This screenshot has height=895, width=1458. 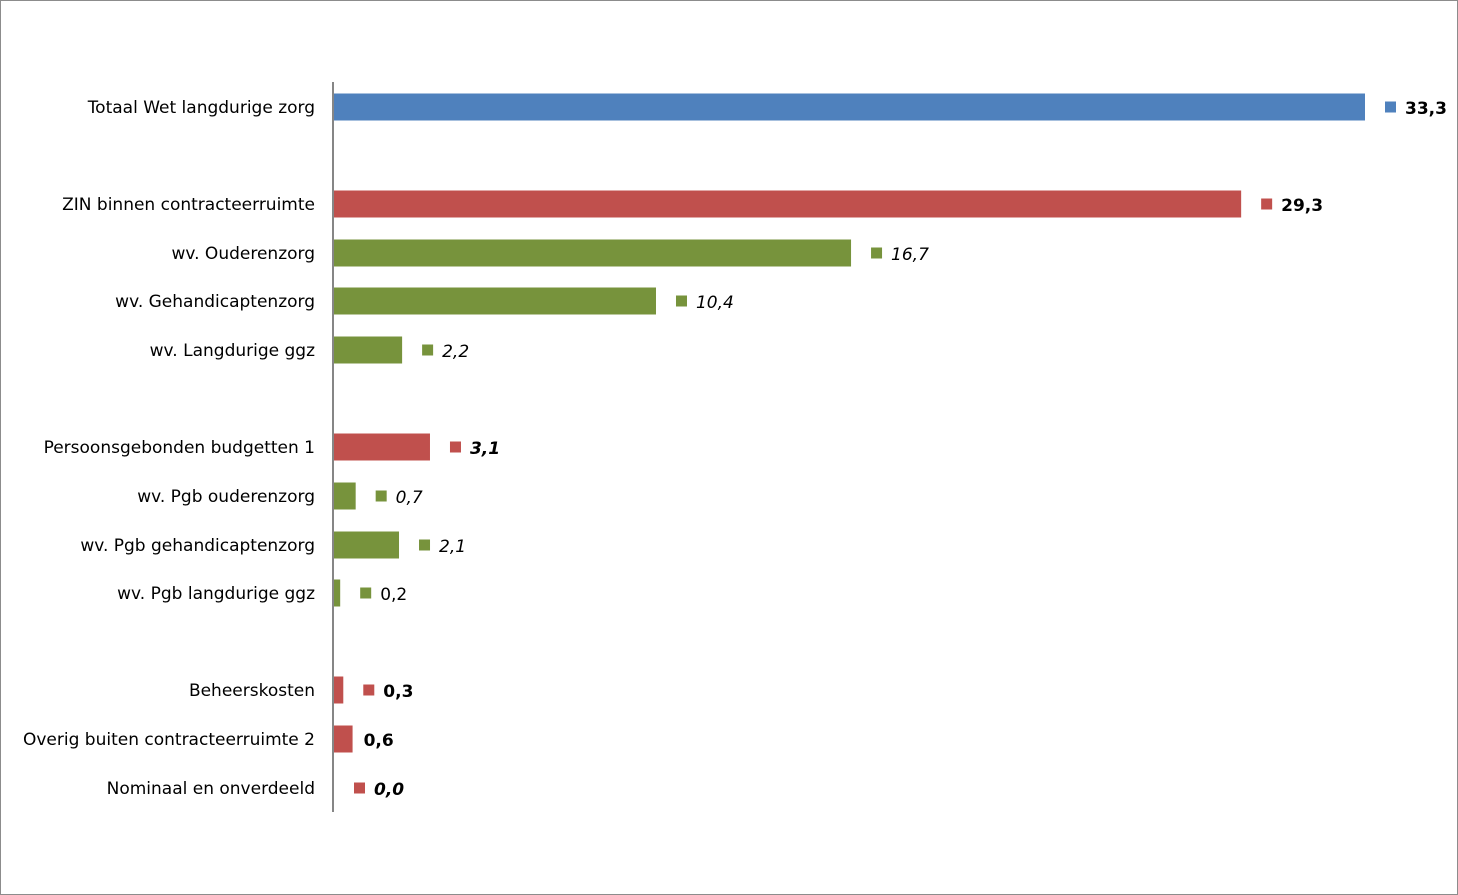 I want to click on category-label-beheerskosten: Beheerskosten, so click(x=252, y=691).